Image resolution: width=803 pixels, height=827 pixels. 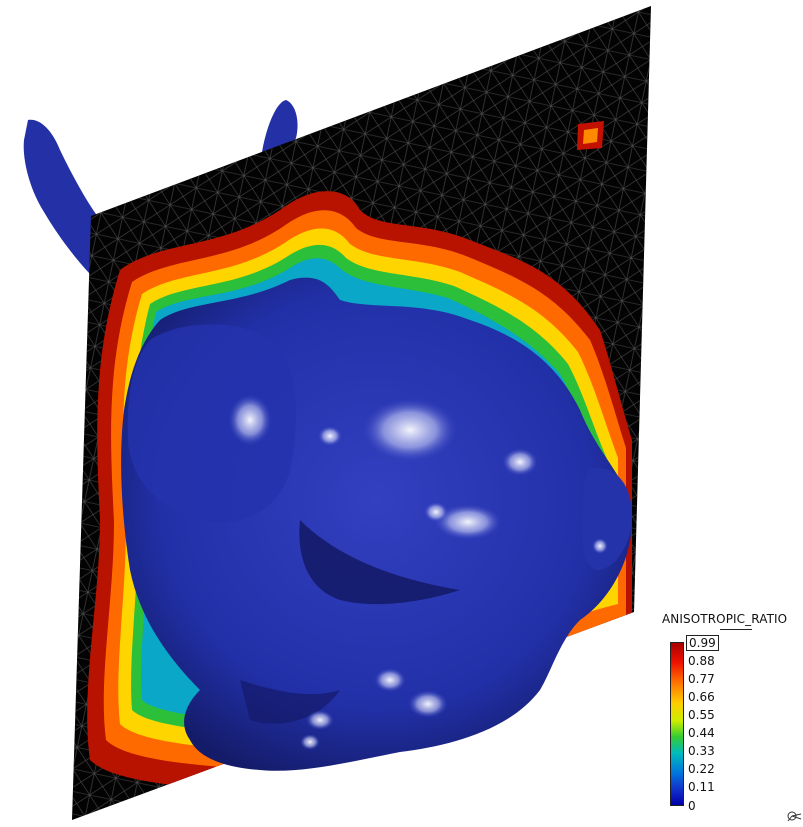 I want to click on legend-title-underline, so click(x=736, y=629).